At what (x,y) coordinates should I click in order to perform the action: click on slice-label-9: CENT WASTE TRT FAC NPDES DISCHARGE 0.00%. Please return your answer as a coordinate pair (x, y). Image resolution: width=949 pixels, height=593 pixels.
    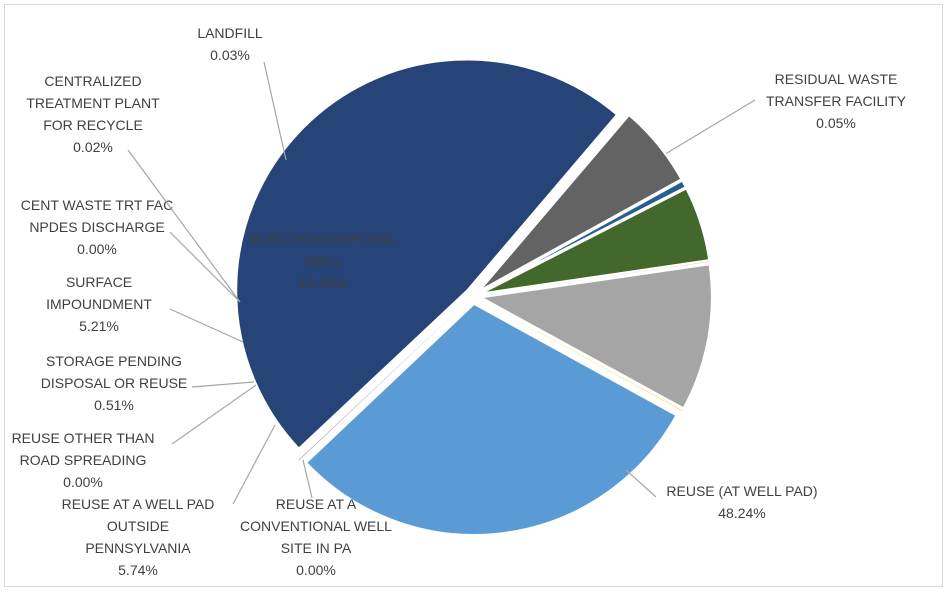
    Looking at the image, I should click on (97, 227).